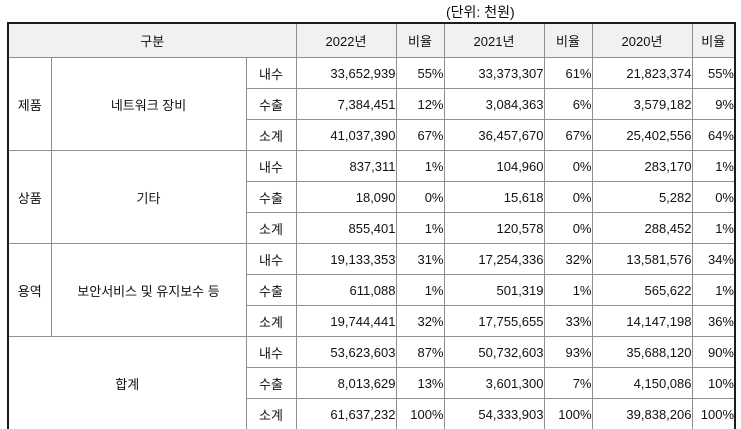 This screenshot has width=741, height=429. What do you see at coordinates (494, 321) in the screenshot?
I see `amount-cell: 17,755,655` at bounding box center [494, 321].